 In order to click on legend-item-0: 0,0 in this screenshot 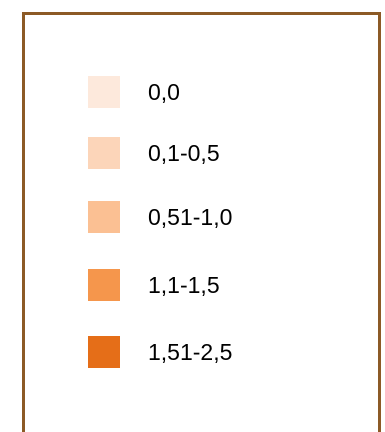, I will do `click(134, 92)`.